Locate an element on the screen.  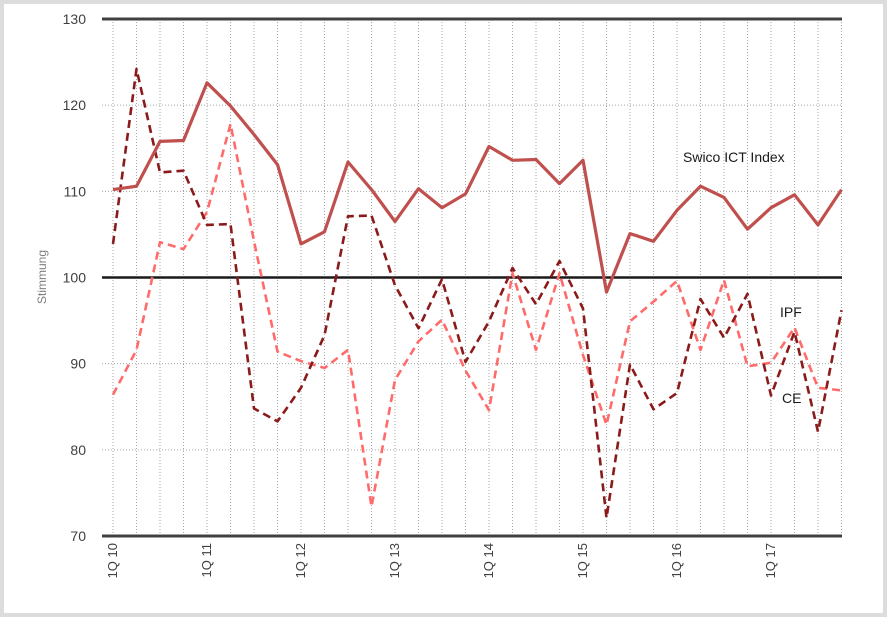
x-tick-label: 1Q 13 is located at coordinates (394, 560).